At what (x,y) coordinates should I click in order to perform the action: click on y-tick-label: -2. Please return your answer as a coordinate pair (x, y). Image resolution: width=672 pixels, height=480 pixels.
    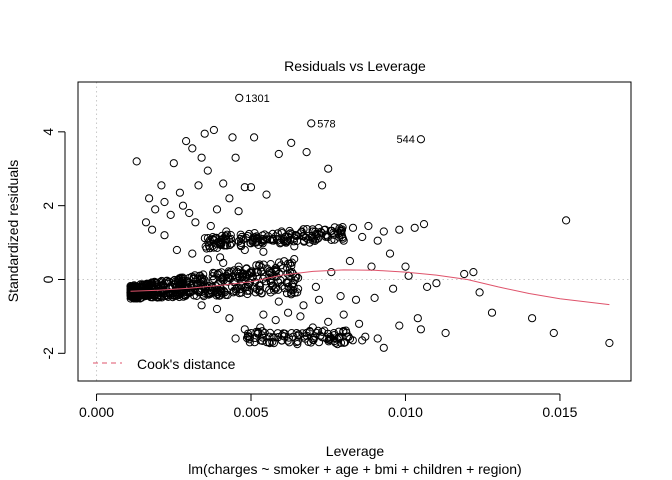
    Looking at the image, I should click on (48, 353).